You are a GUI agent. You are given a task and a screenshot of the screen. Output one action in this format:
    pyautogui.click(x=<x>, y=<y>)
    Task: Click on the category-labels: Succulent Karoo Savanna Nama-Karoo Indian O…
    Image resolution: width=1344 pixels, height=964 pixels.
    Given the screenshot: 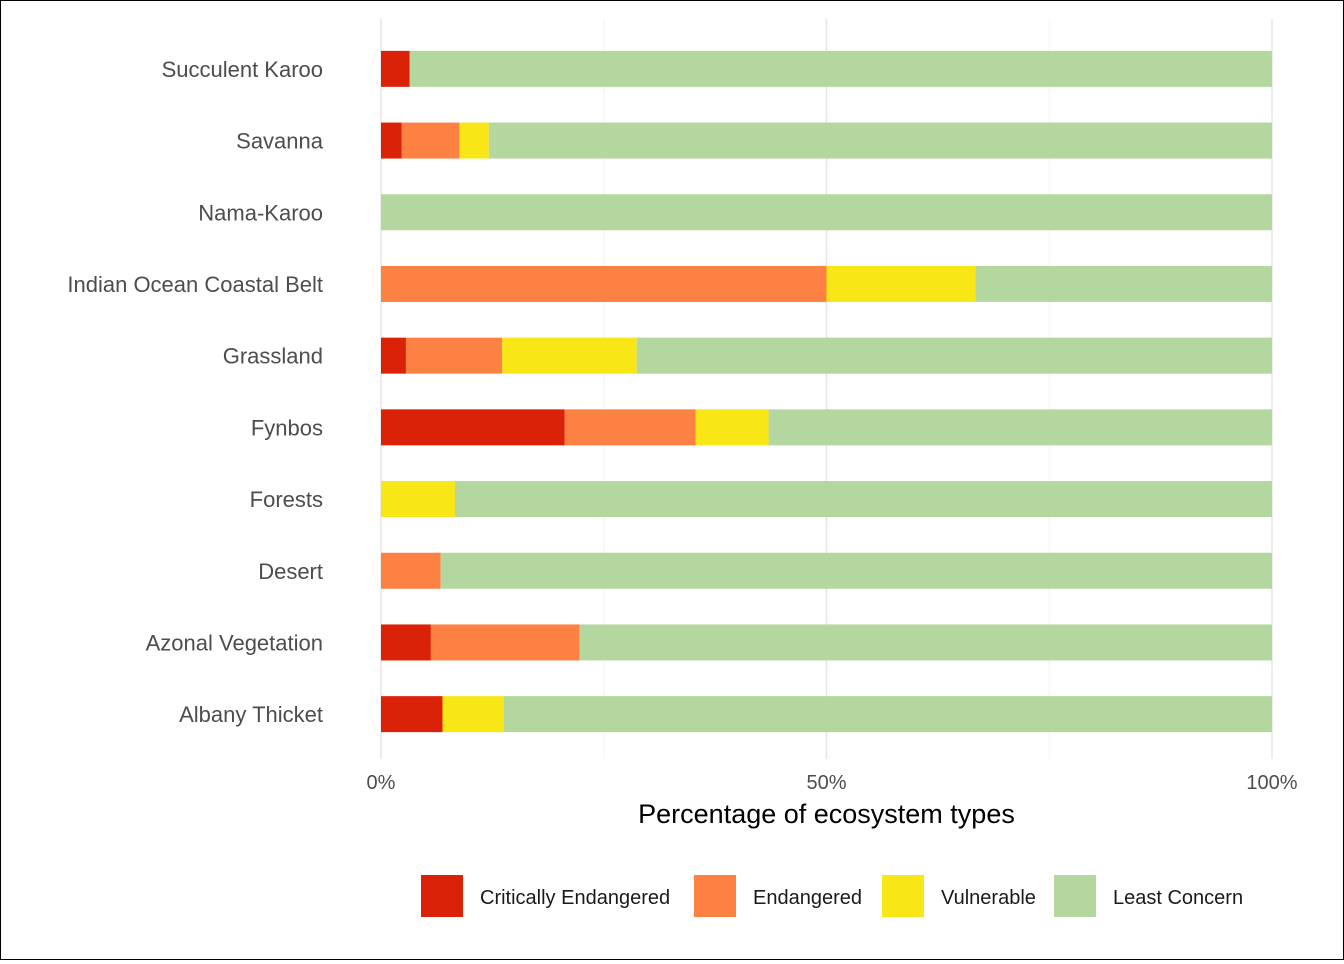 What is the action you would take?
    pyautogui.click(x=195, y=392)
    